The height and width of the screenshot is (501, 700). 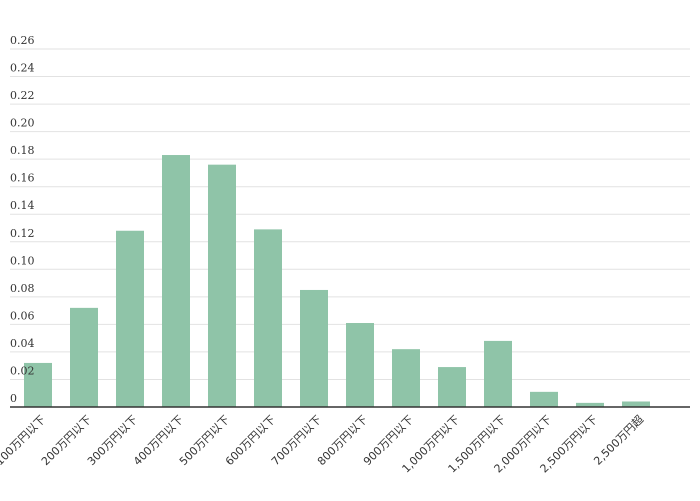 I want to click on y-tick-label: 0.10, so click(x=22, y=260).